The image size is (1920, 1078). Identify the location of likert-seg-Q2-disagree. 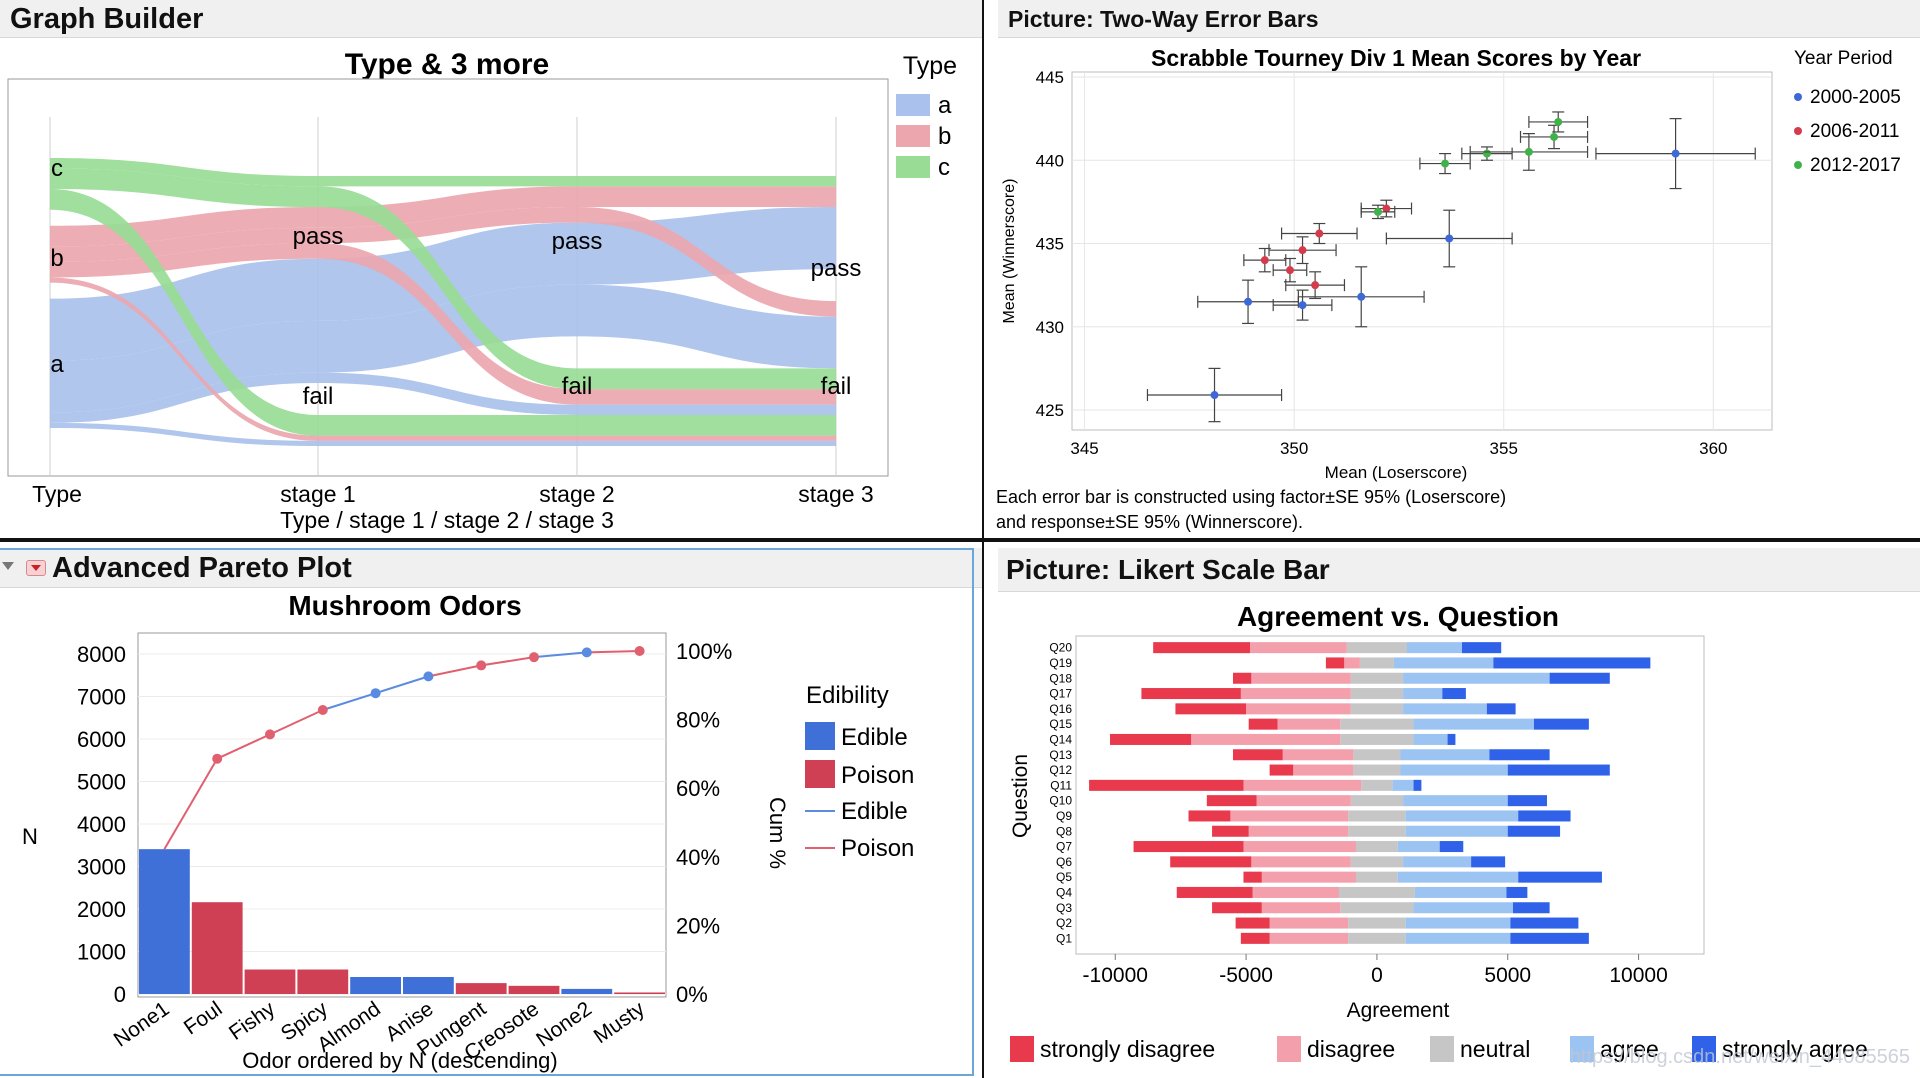
(1309, 923).